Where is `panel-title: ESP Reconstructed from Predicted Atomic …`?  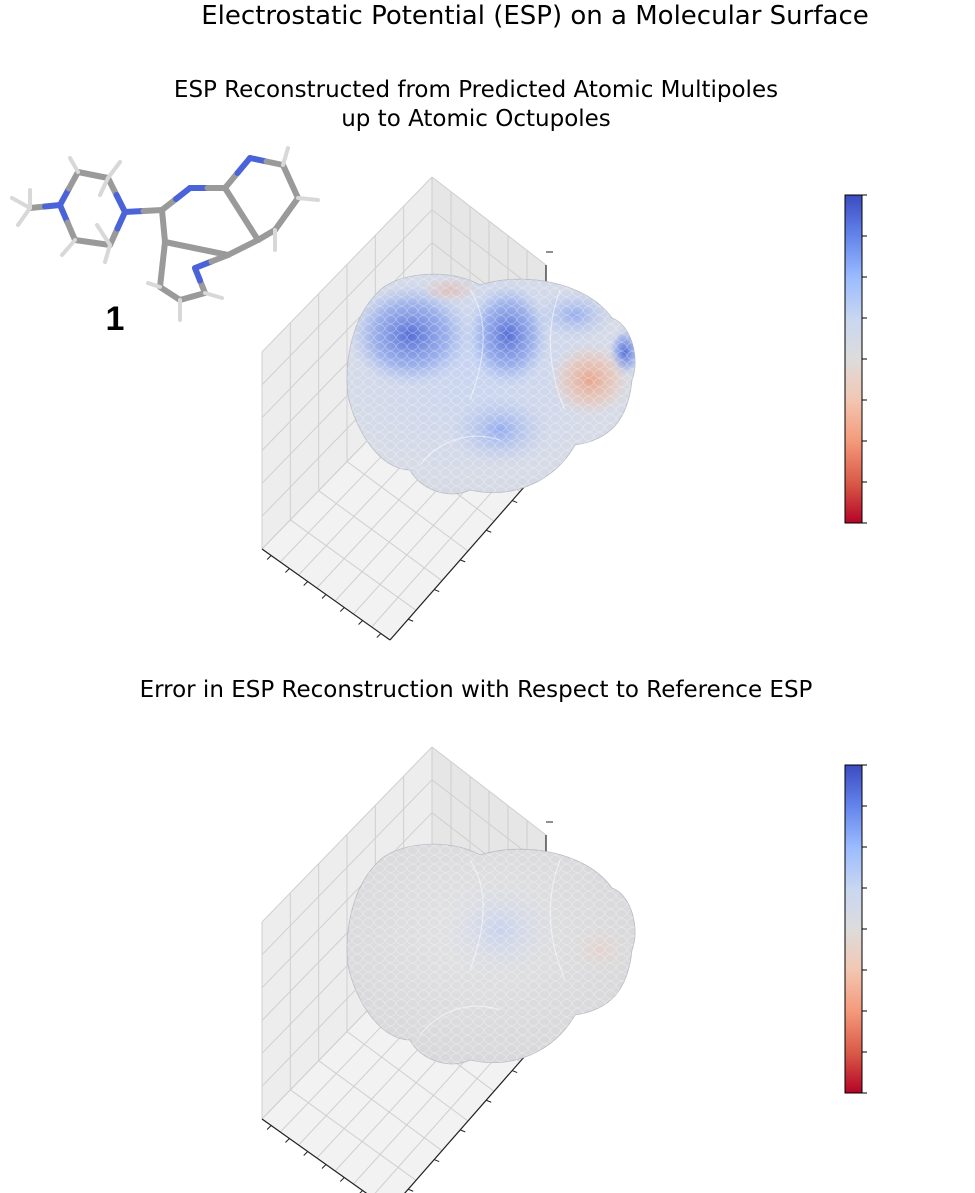
panel-title: ESP Reconstructed from Predicted Atomic … is located at coordinates (476, 90).